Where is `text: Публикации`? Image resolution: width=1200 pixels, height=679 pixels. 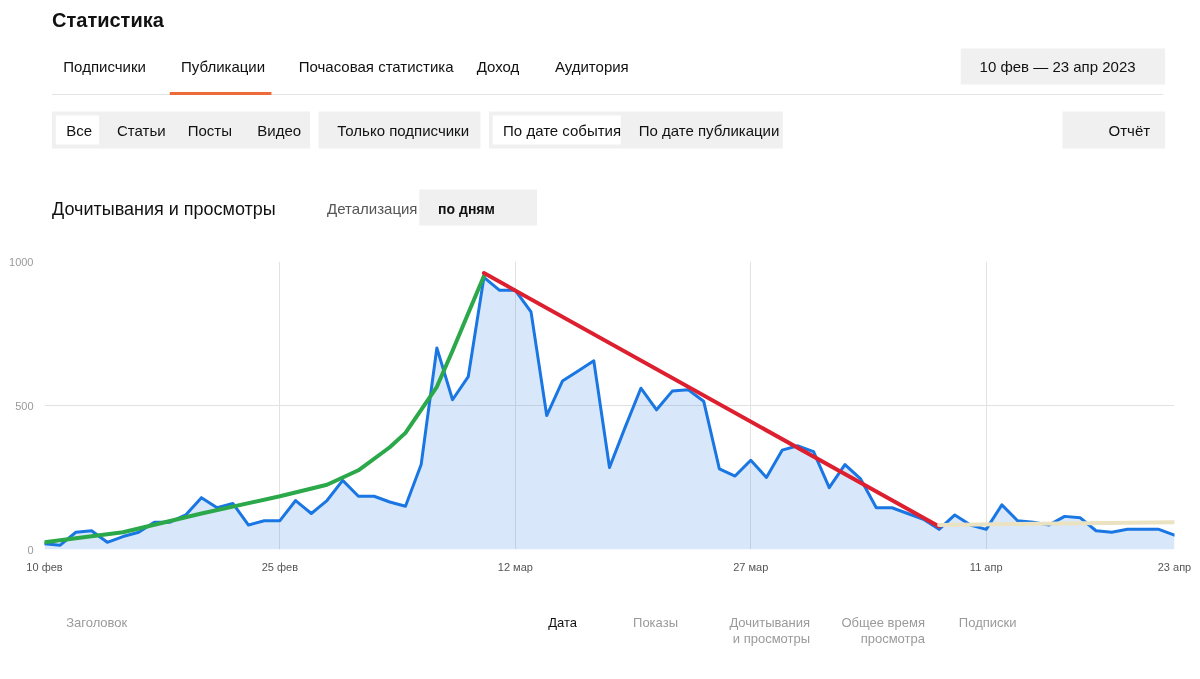
text: Публикации is located at coordinates (223, 66).